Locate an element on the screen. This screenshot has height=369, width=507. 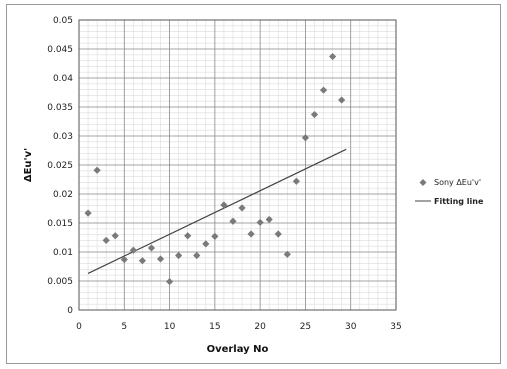
x-tick-label: 15 is located at coordinates (214, 327).